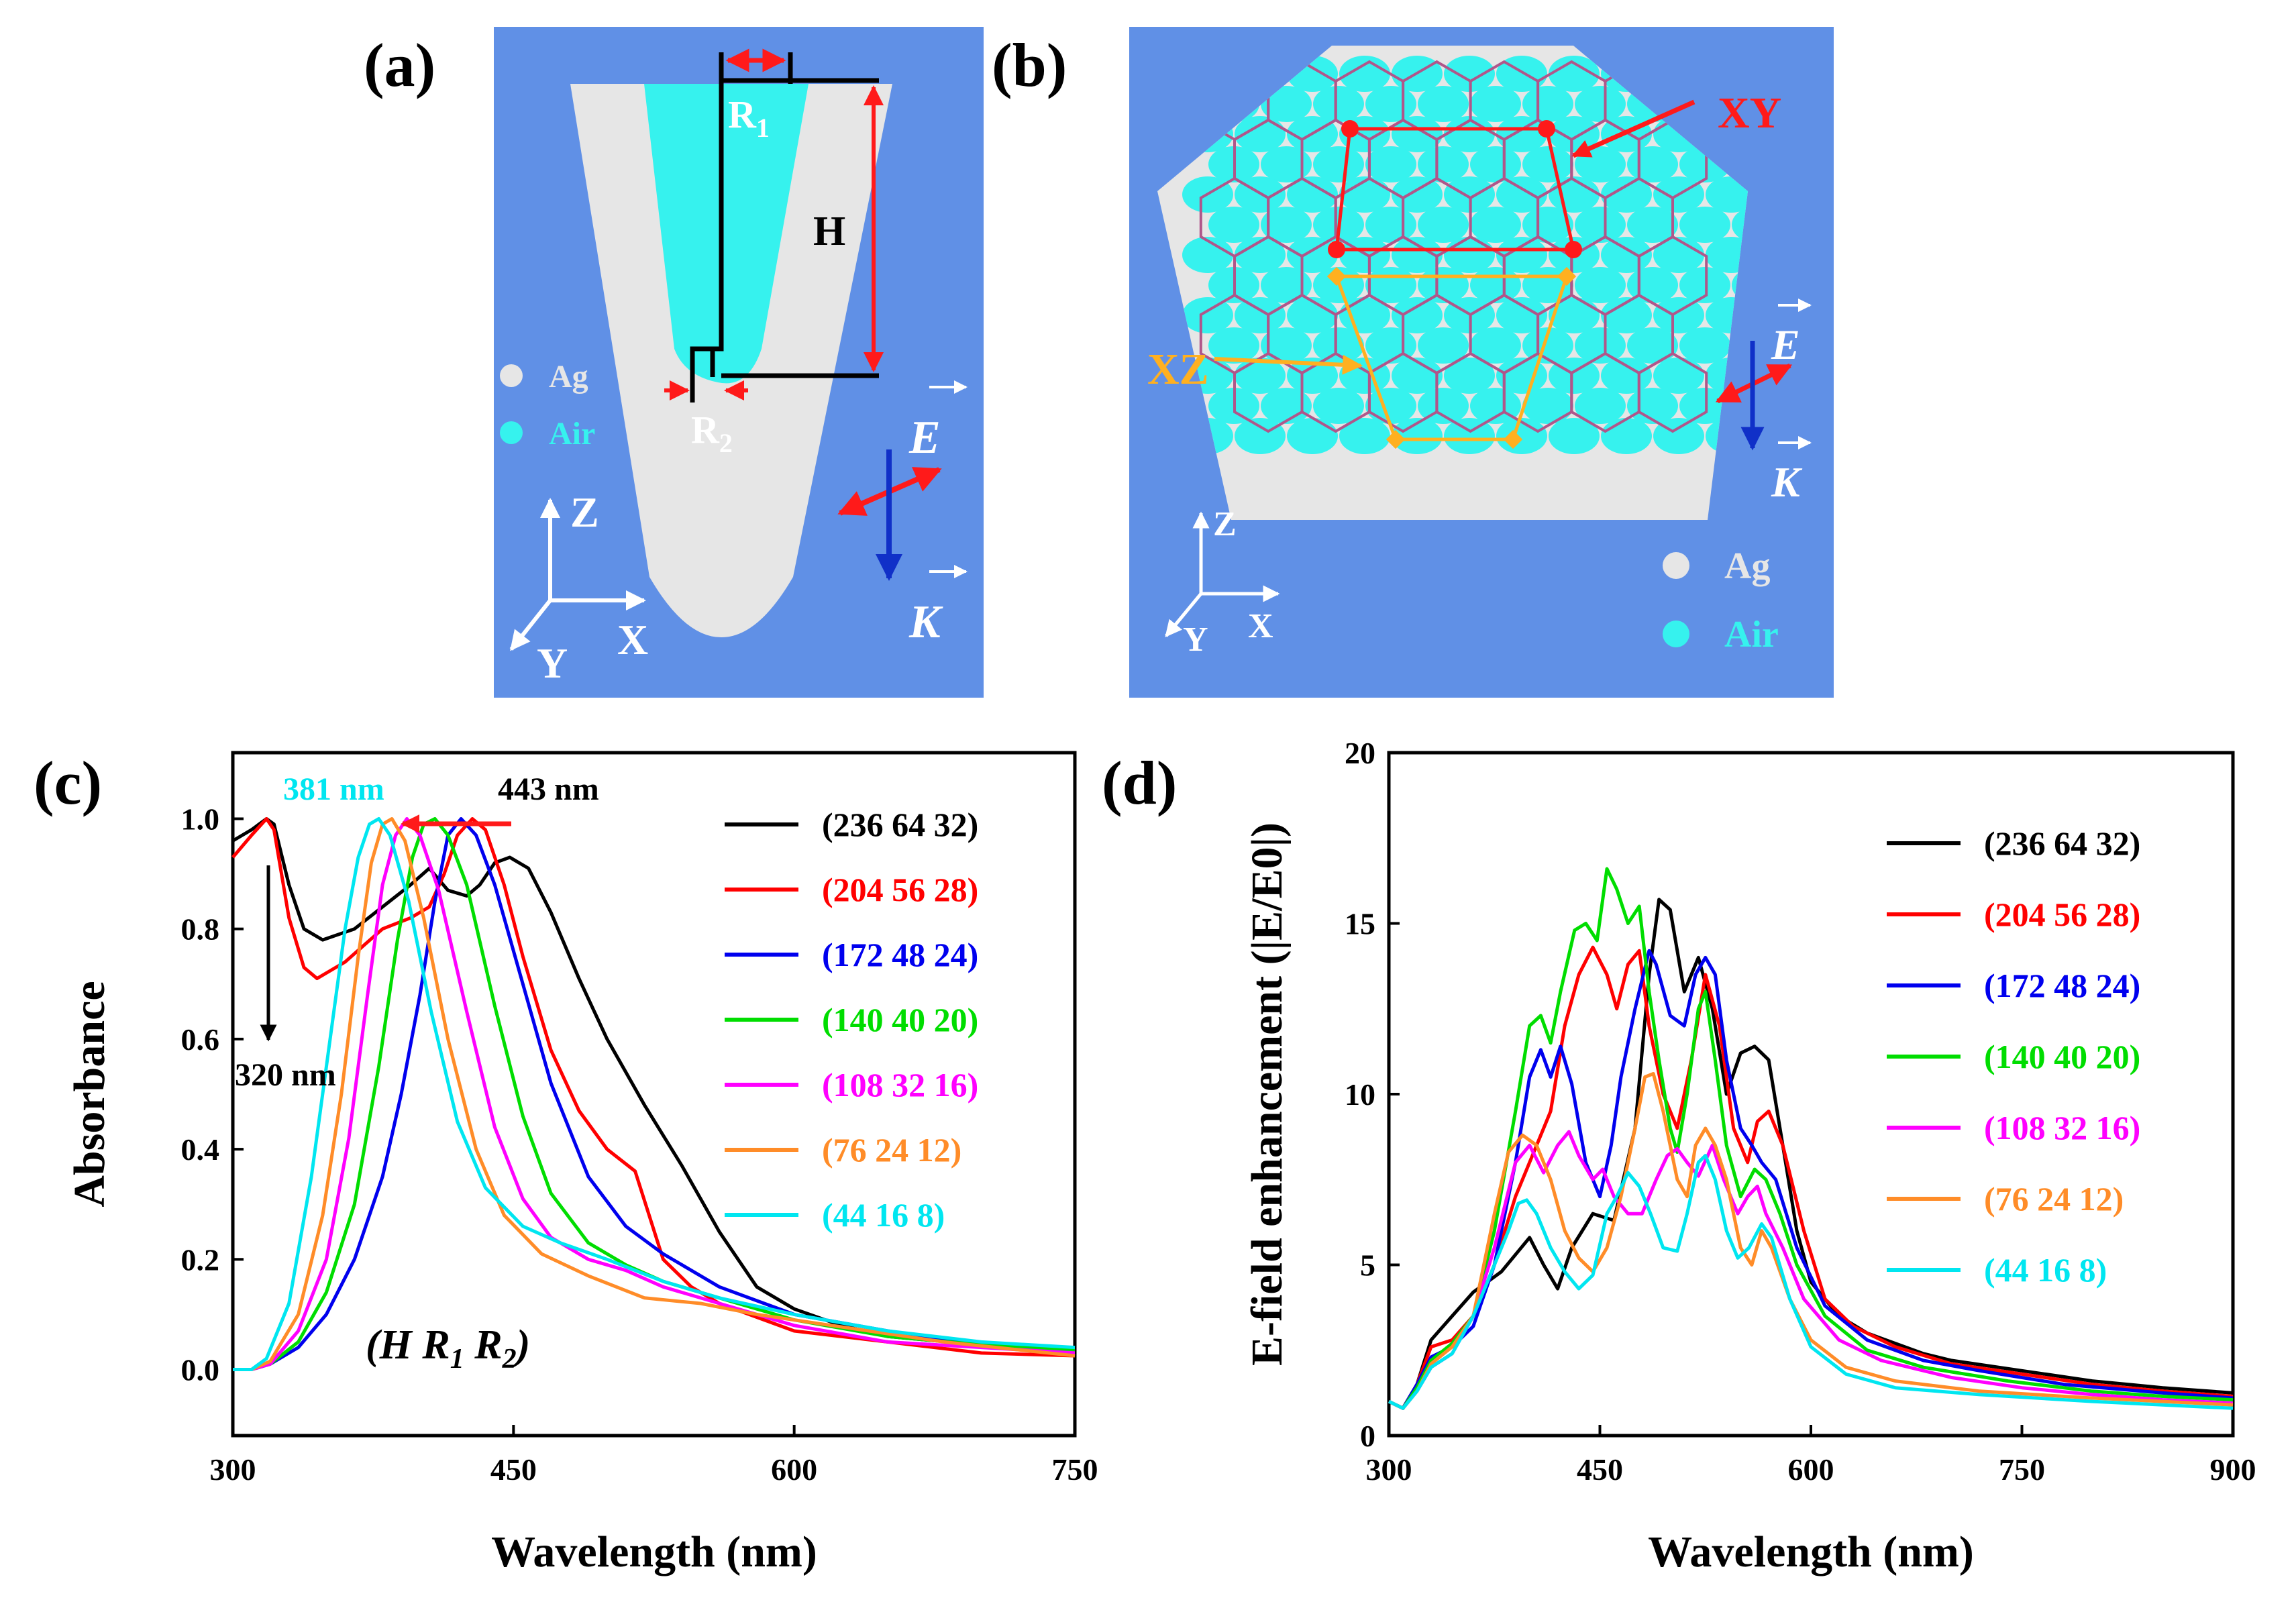 This screenshot has height=1608, width=2296. What do you see at coordinates (1360, 924) in the screenshot?
I see `y-tick-label: 15` at bounding box center [1360, 924].